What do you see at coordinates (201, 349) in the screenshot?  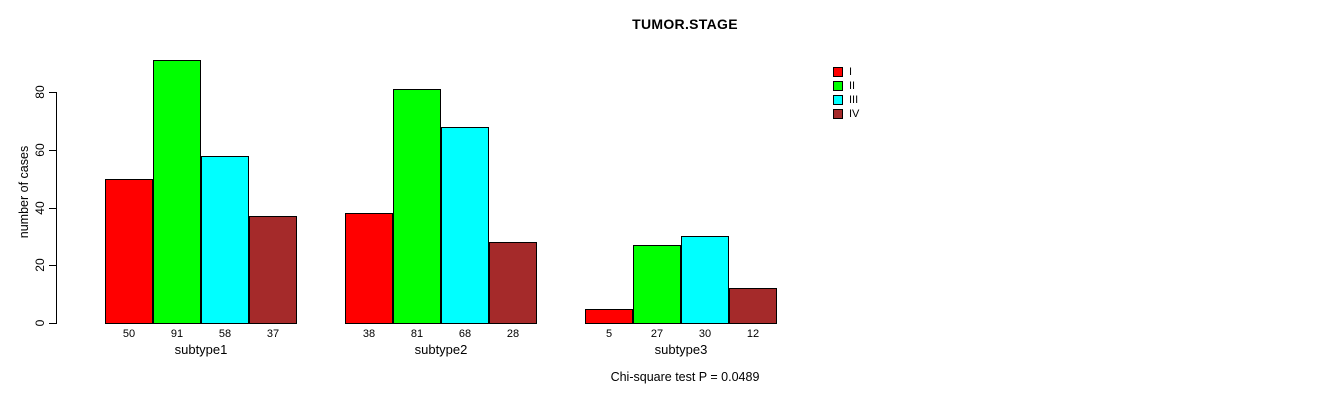 I see `group-label-subtype1: subtype1` at bounding box center [201, 349].